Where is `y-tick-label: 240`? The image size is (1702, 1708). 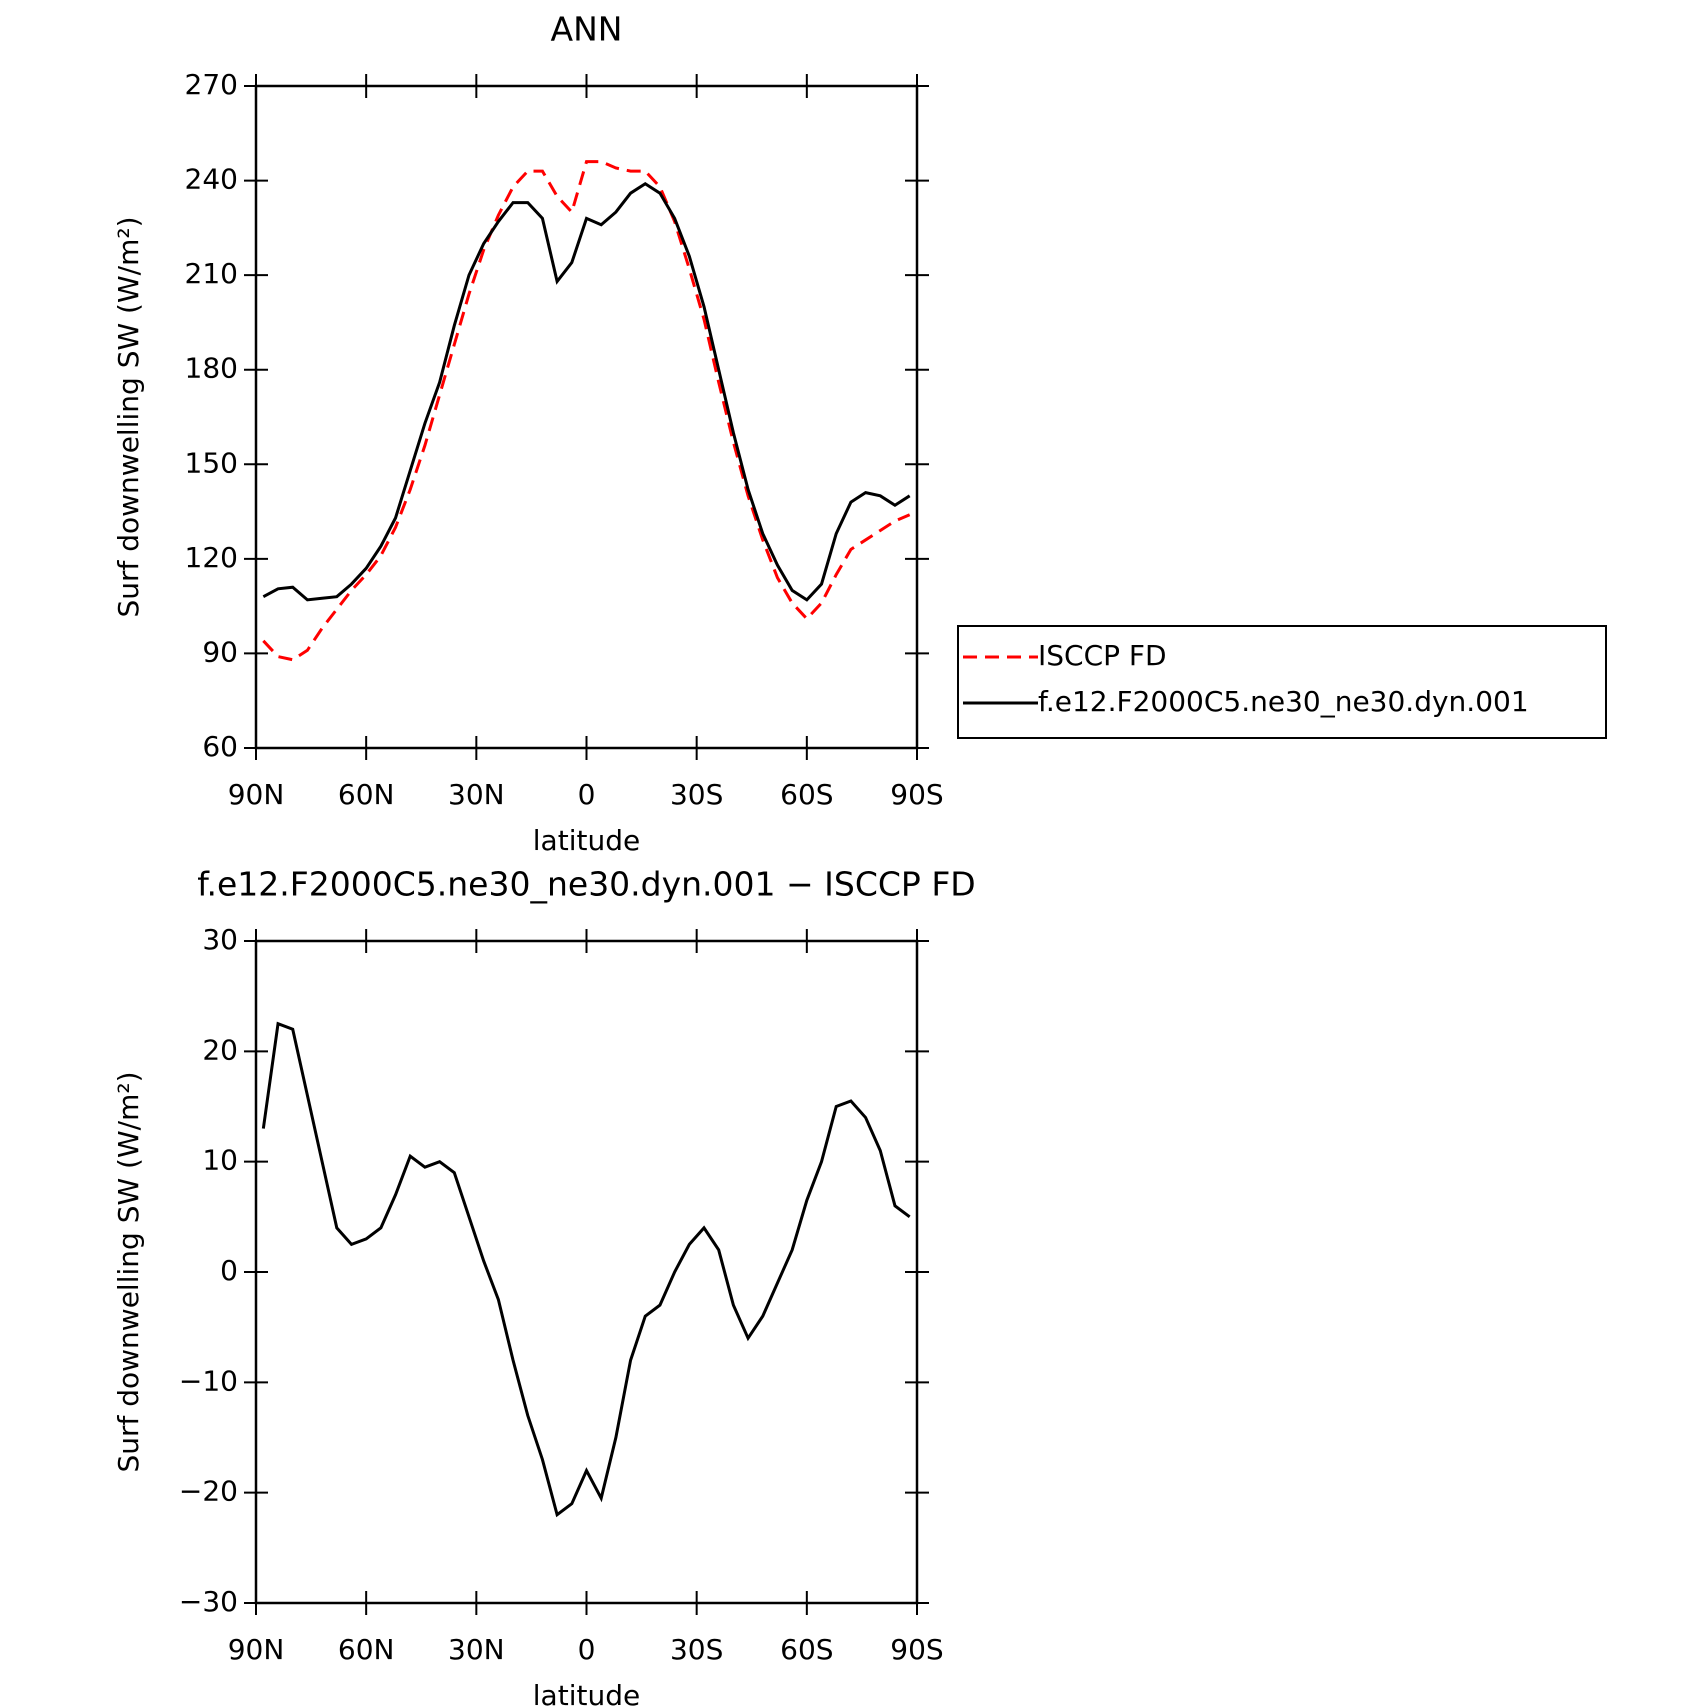
y-tick-label: 240 is located at coordinates (211, 179).